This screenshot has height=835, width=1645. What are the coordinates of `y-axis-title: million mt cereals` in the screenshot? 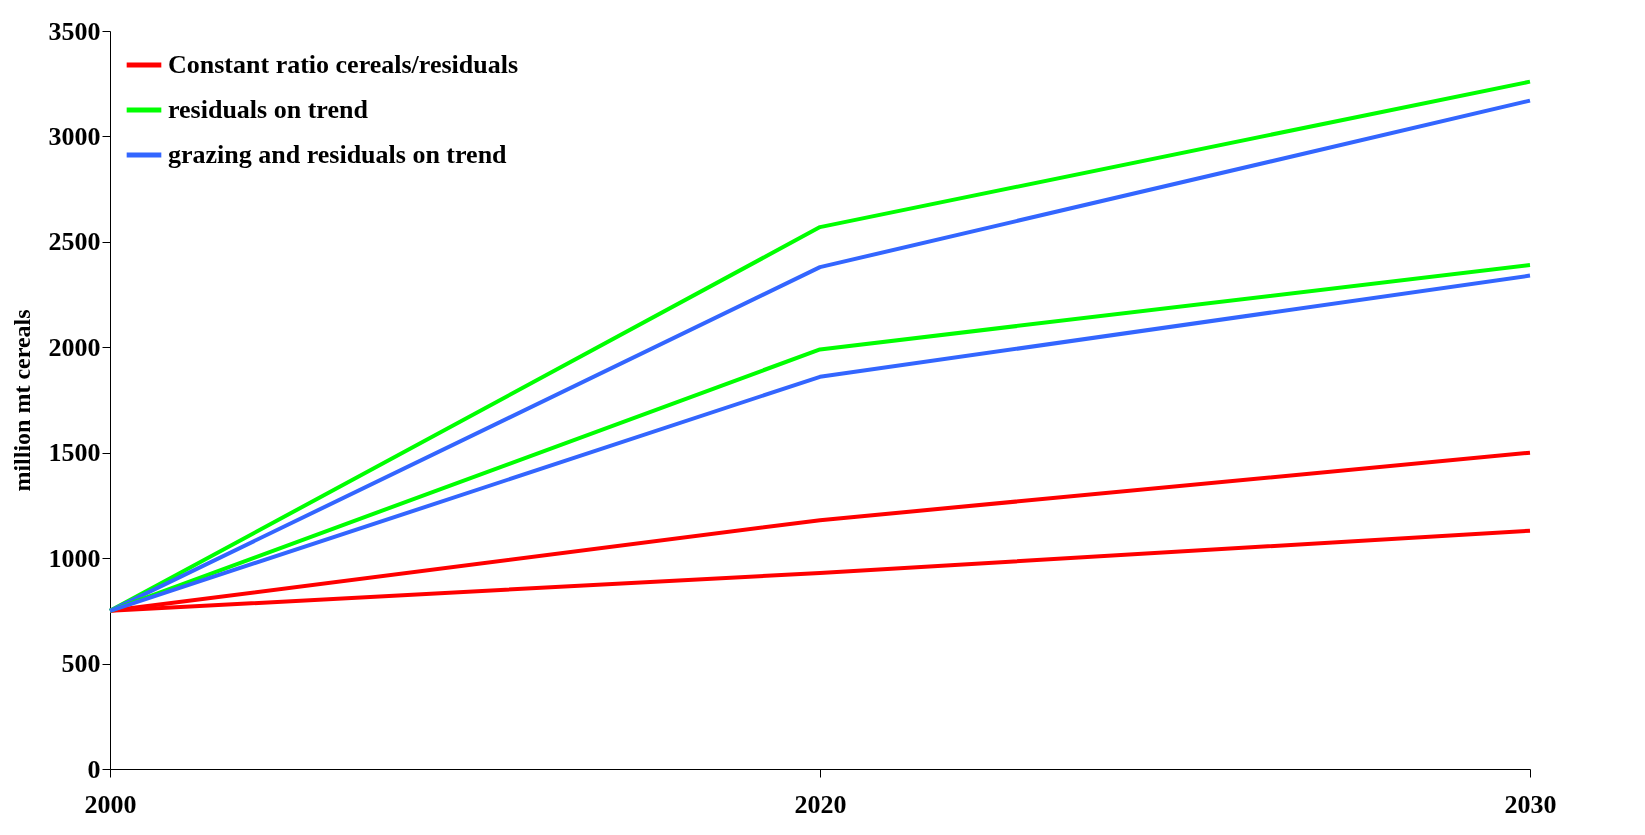 It's located at (21, 400).